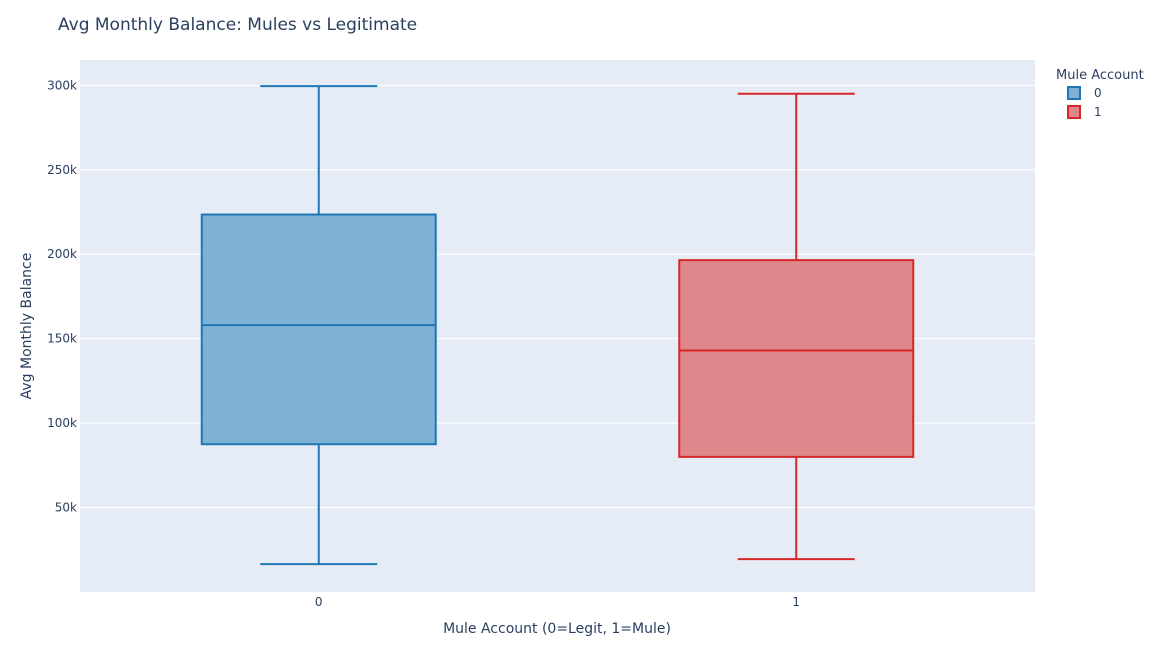 The image size is (1164, 672). Describe the element at coordinates (237, 25) in the screenshot. I see `chart-title: Avg Monthly Balance: Mules vs Legitimate` at that location.